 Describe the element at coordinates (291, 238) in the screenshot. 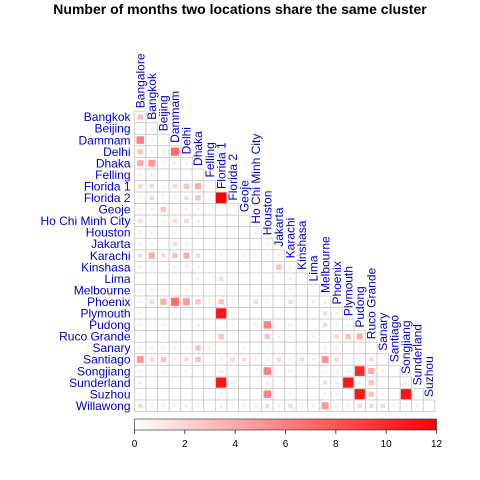

I see `column-label: Karachi` at that location.